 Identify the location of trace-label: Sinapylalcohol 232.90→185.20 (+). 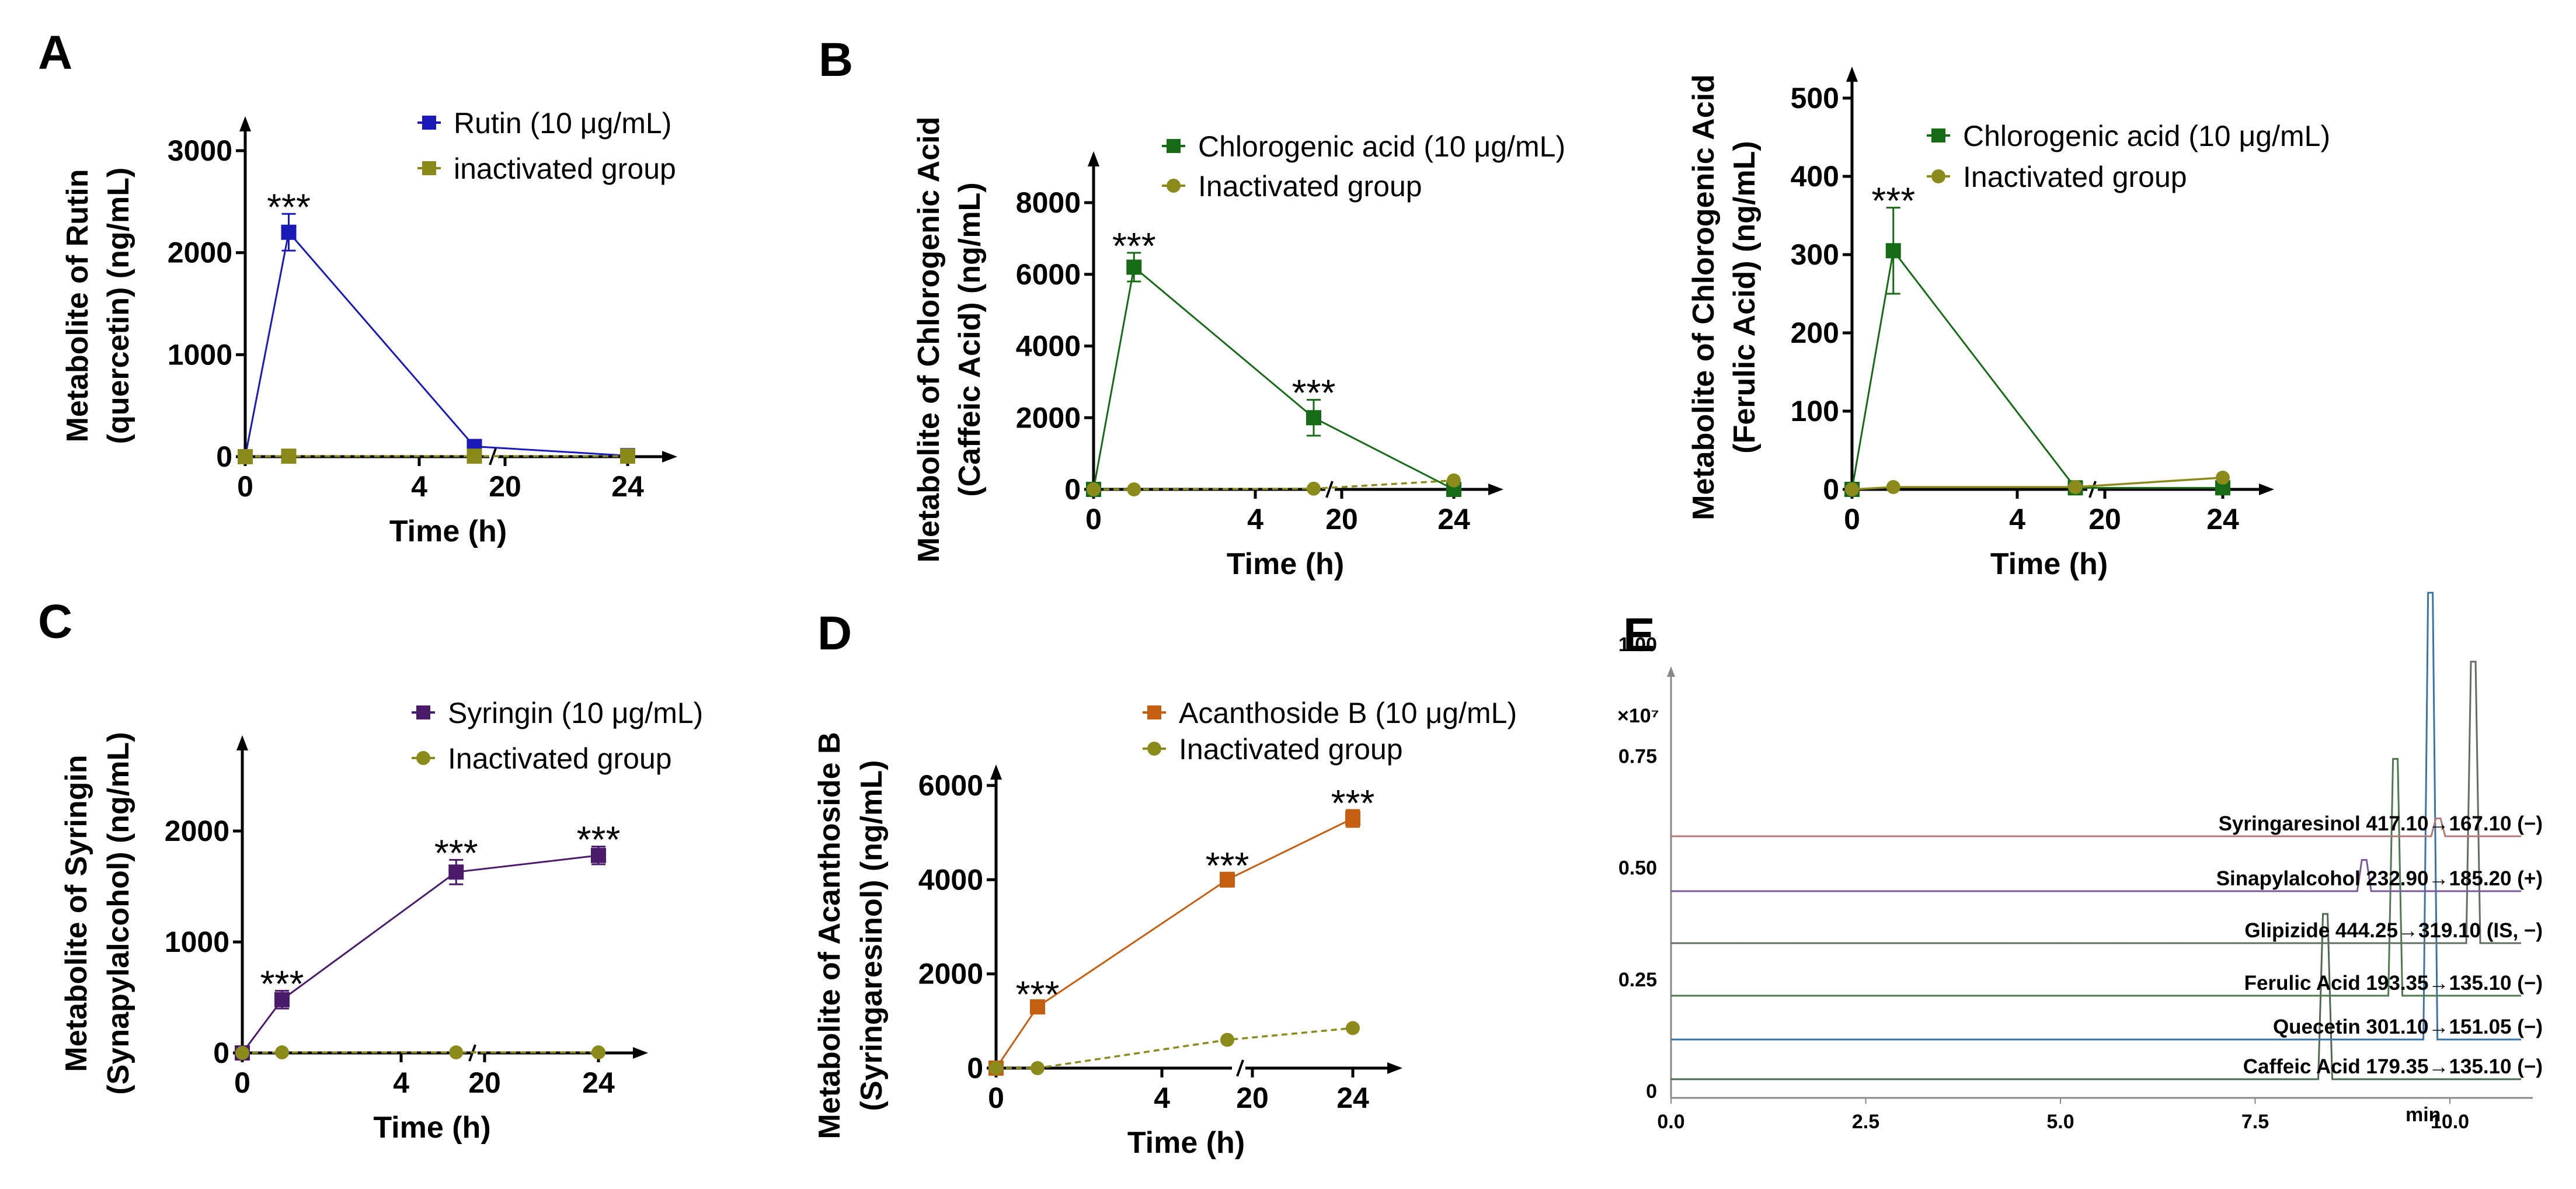
(2379, 879).